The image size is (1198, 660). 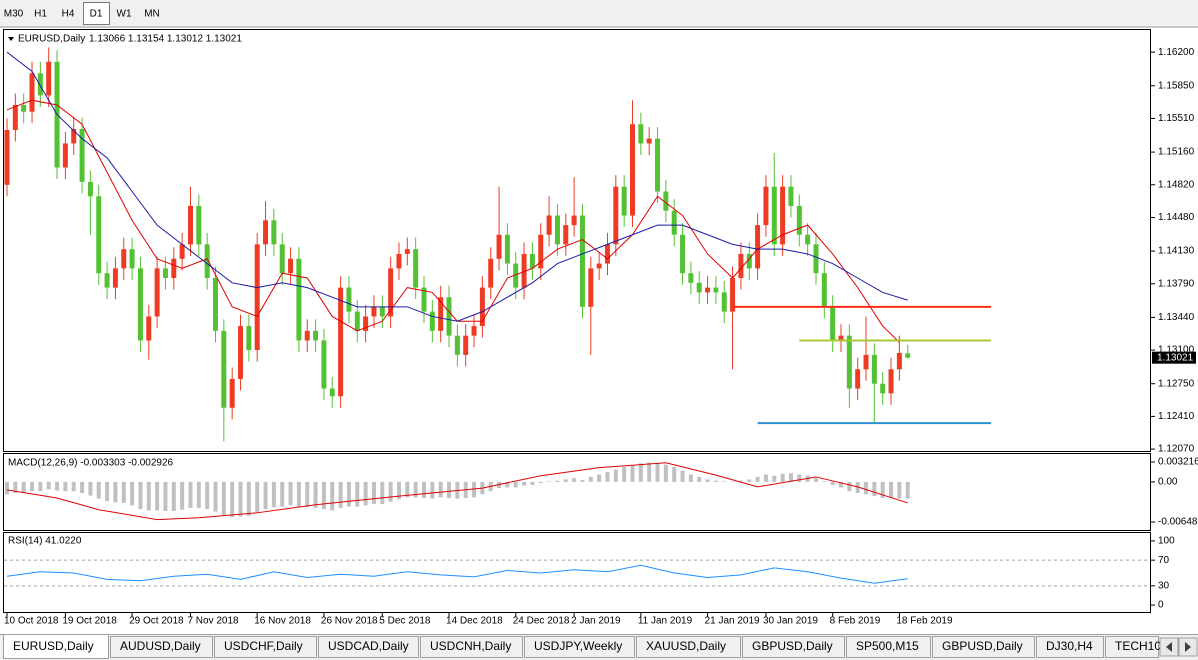 I want to click on x-tick-label: 30 Jan 2019, so click(x=790, y=621).